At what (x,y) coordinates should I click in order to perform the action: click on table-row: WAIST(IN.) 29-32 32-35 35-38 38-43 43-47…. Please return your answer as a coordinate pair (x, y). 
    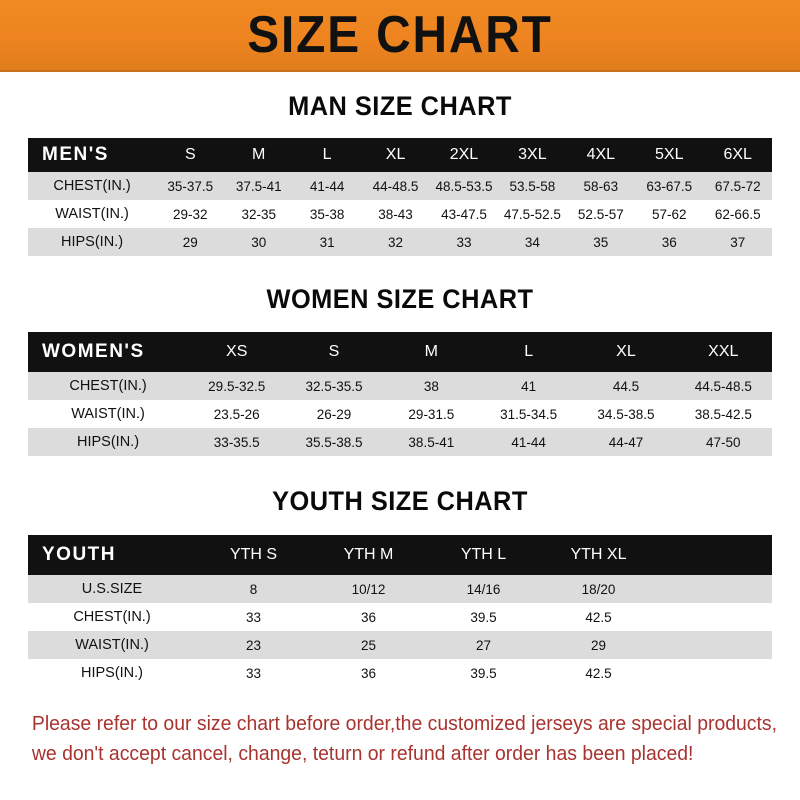
    Looking at the image, I should click on (400, 214).